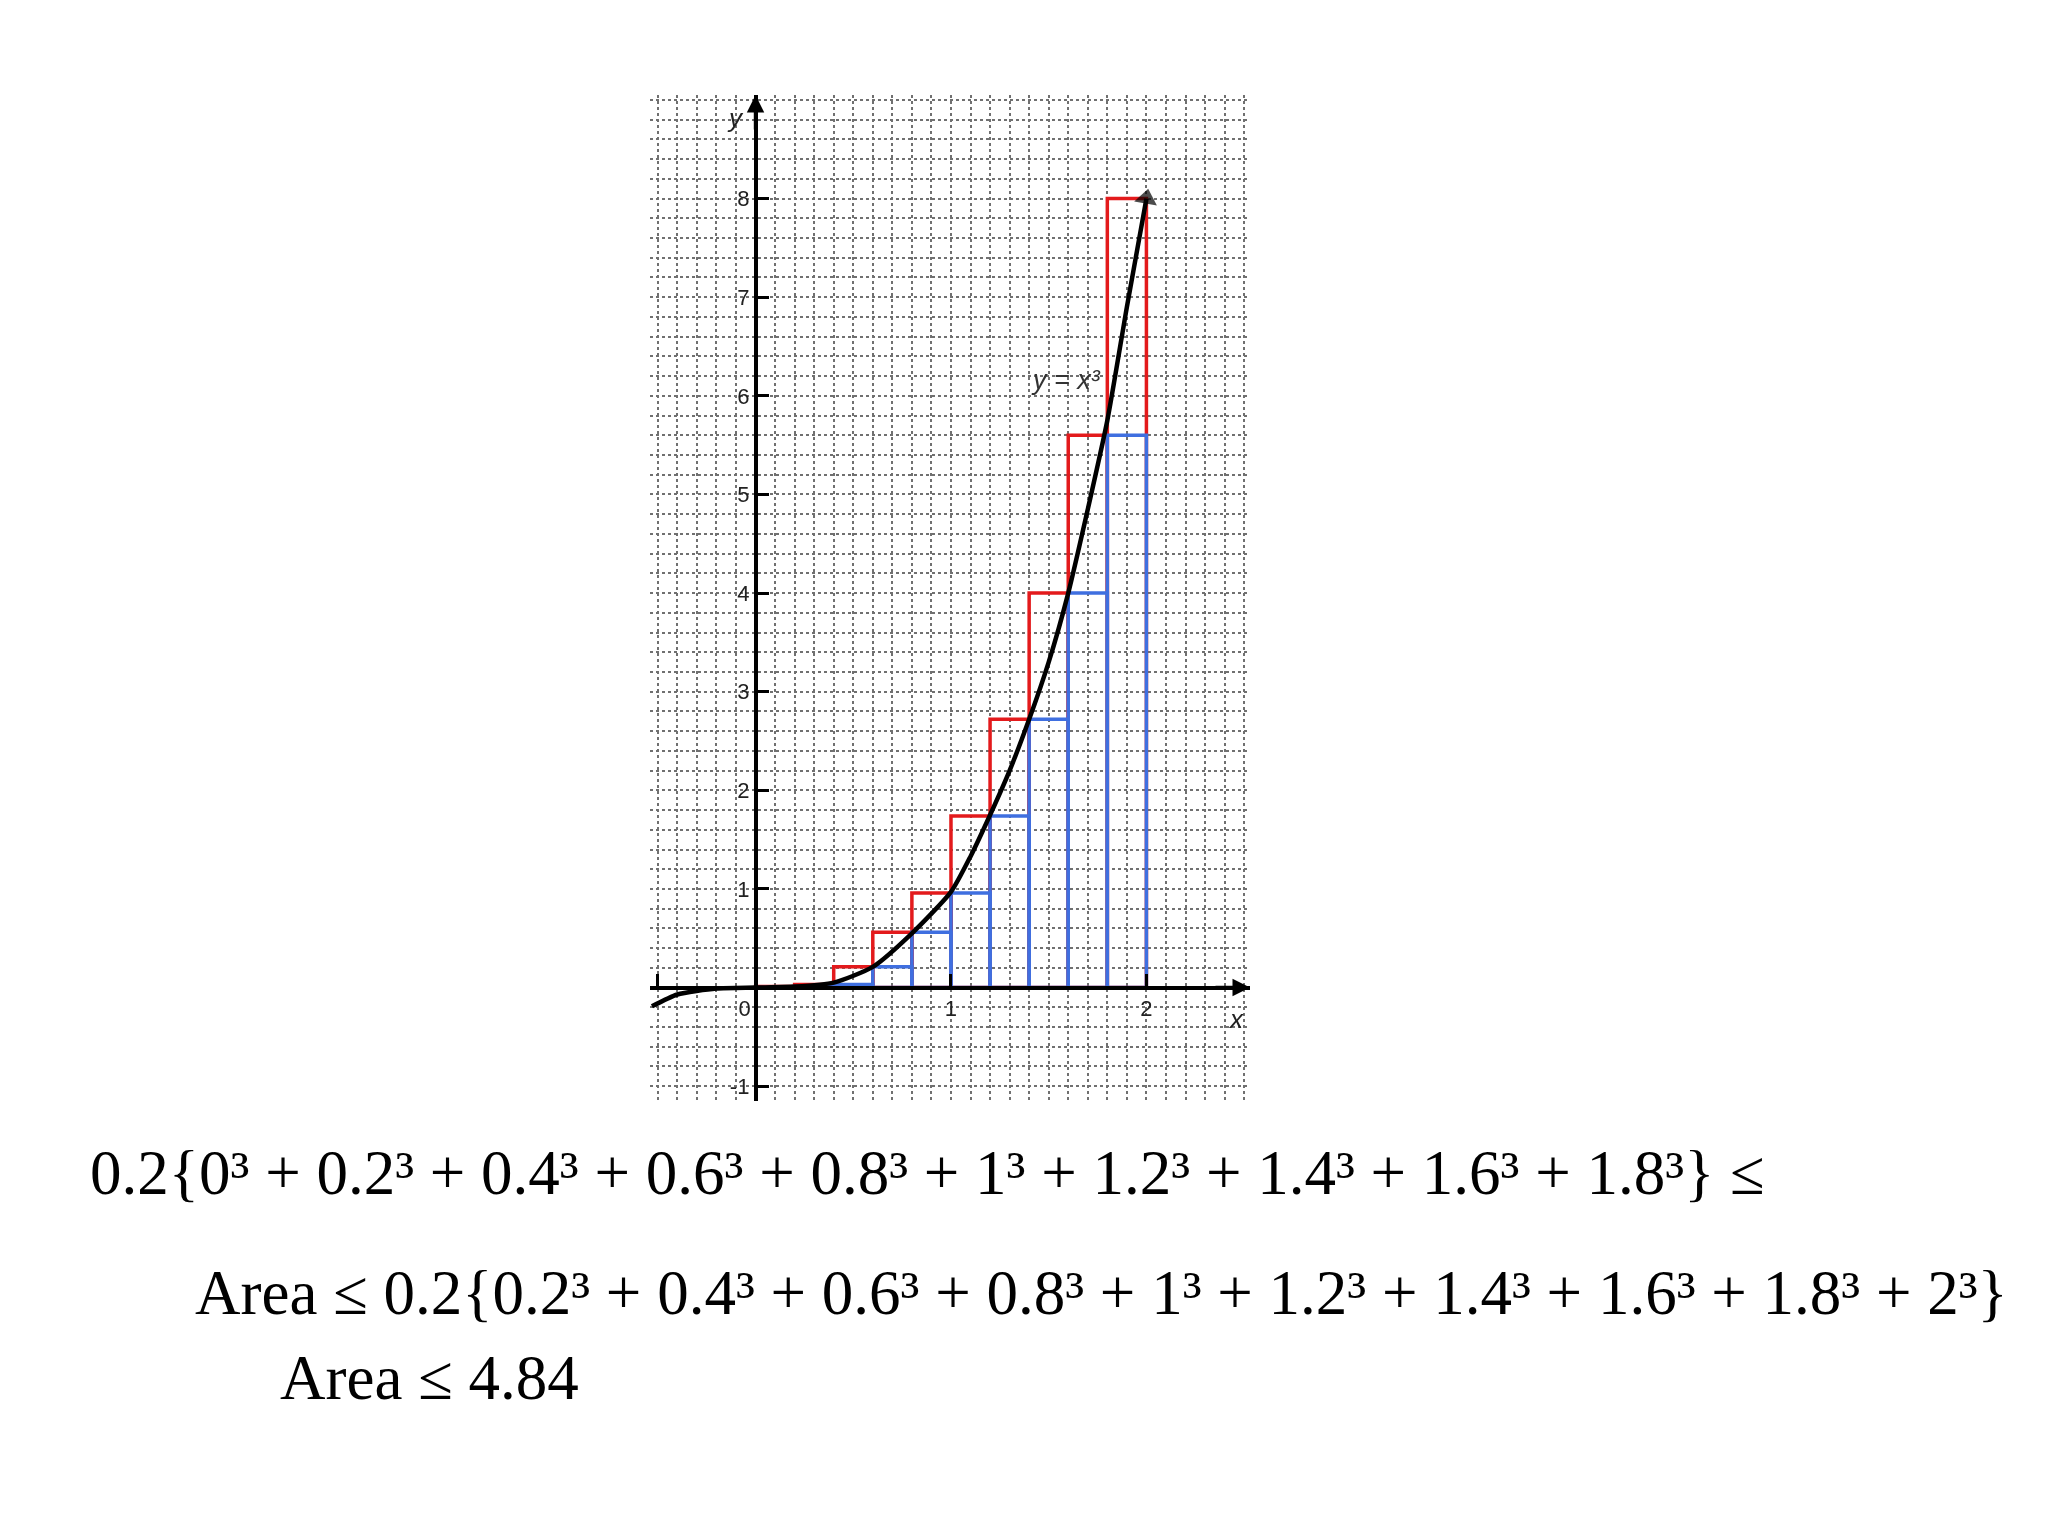  I want to click on y-axis-title: y, so click(735, 118).